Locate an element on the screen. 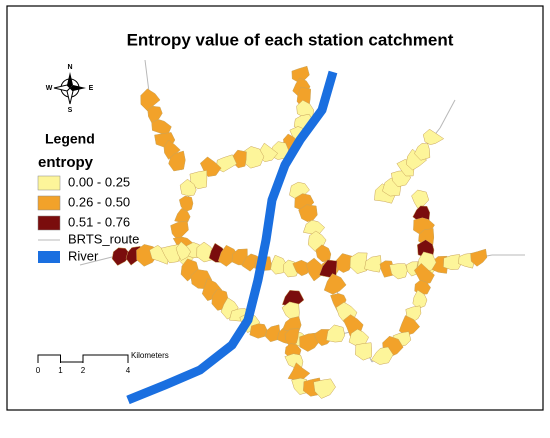 Image resolution: width=550 pixels, height=438 pixels. compass: N S E W is located at coordinates (70, 89).